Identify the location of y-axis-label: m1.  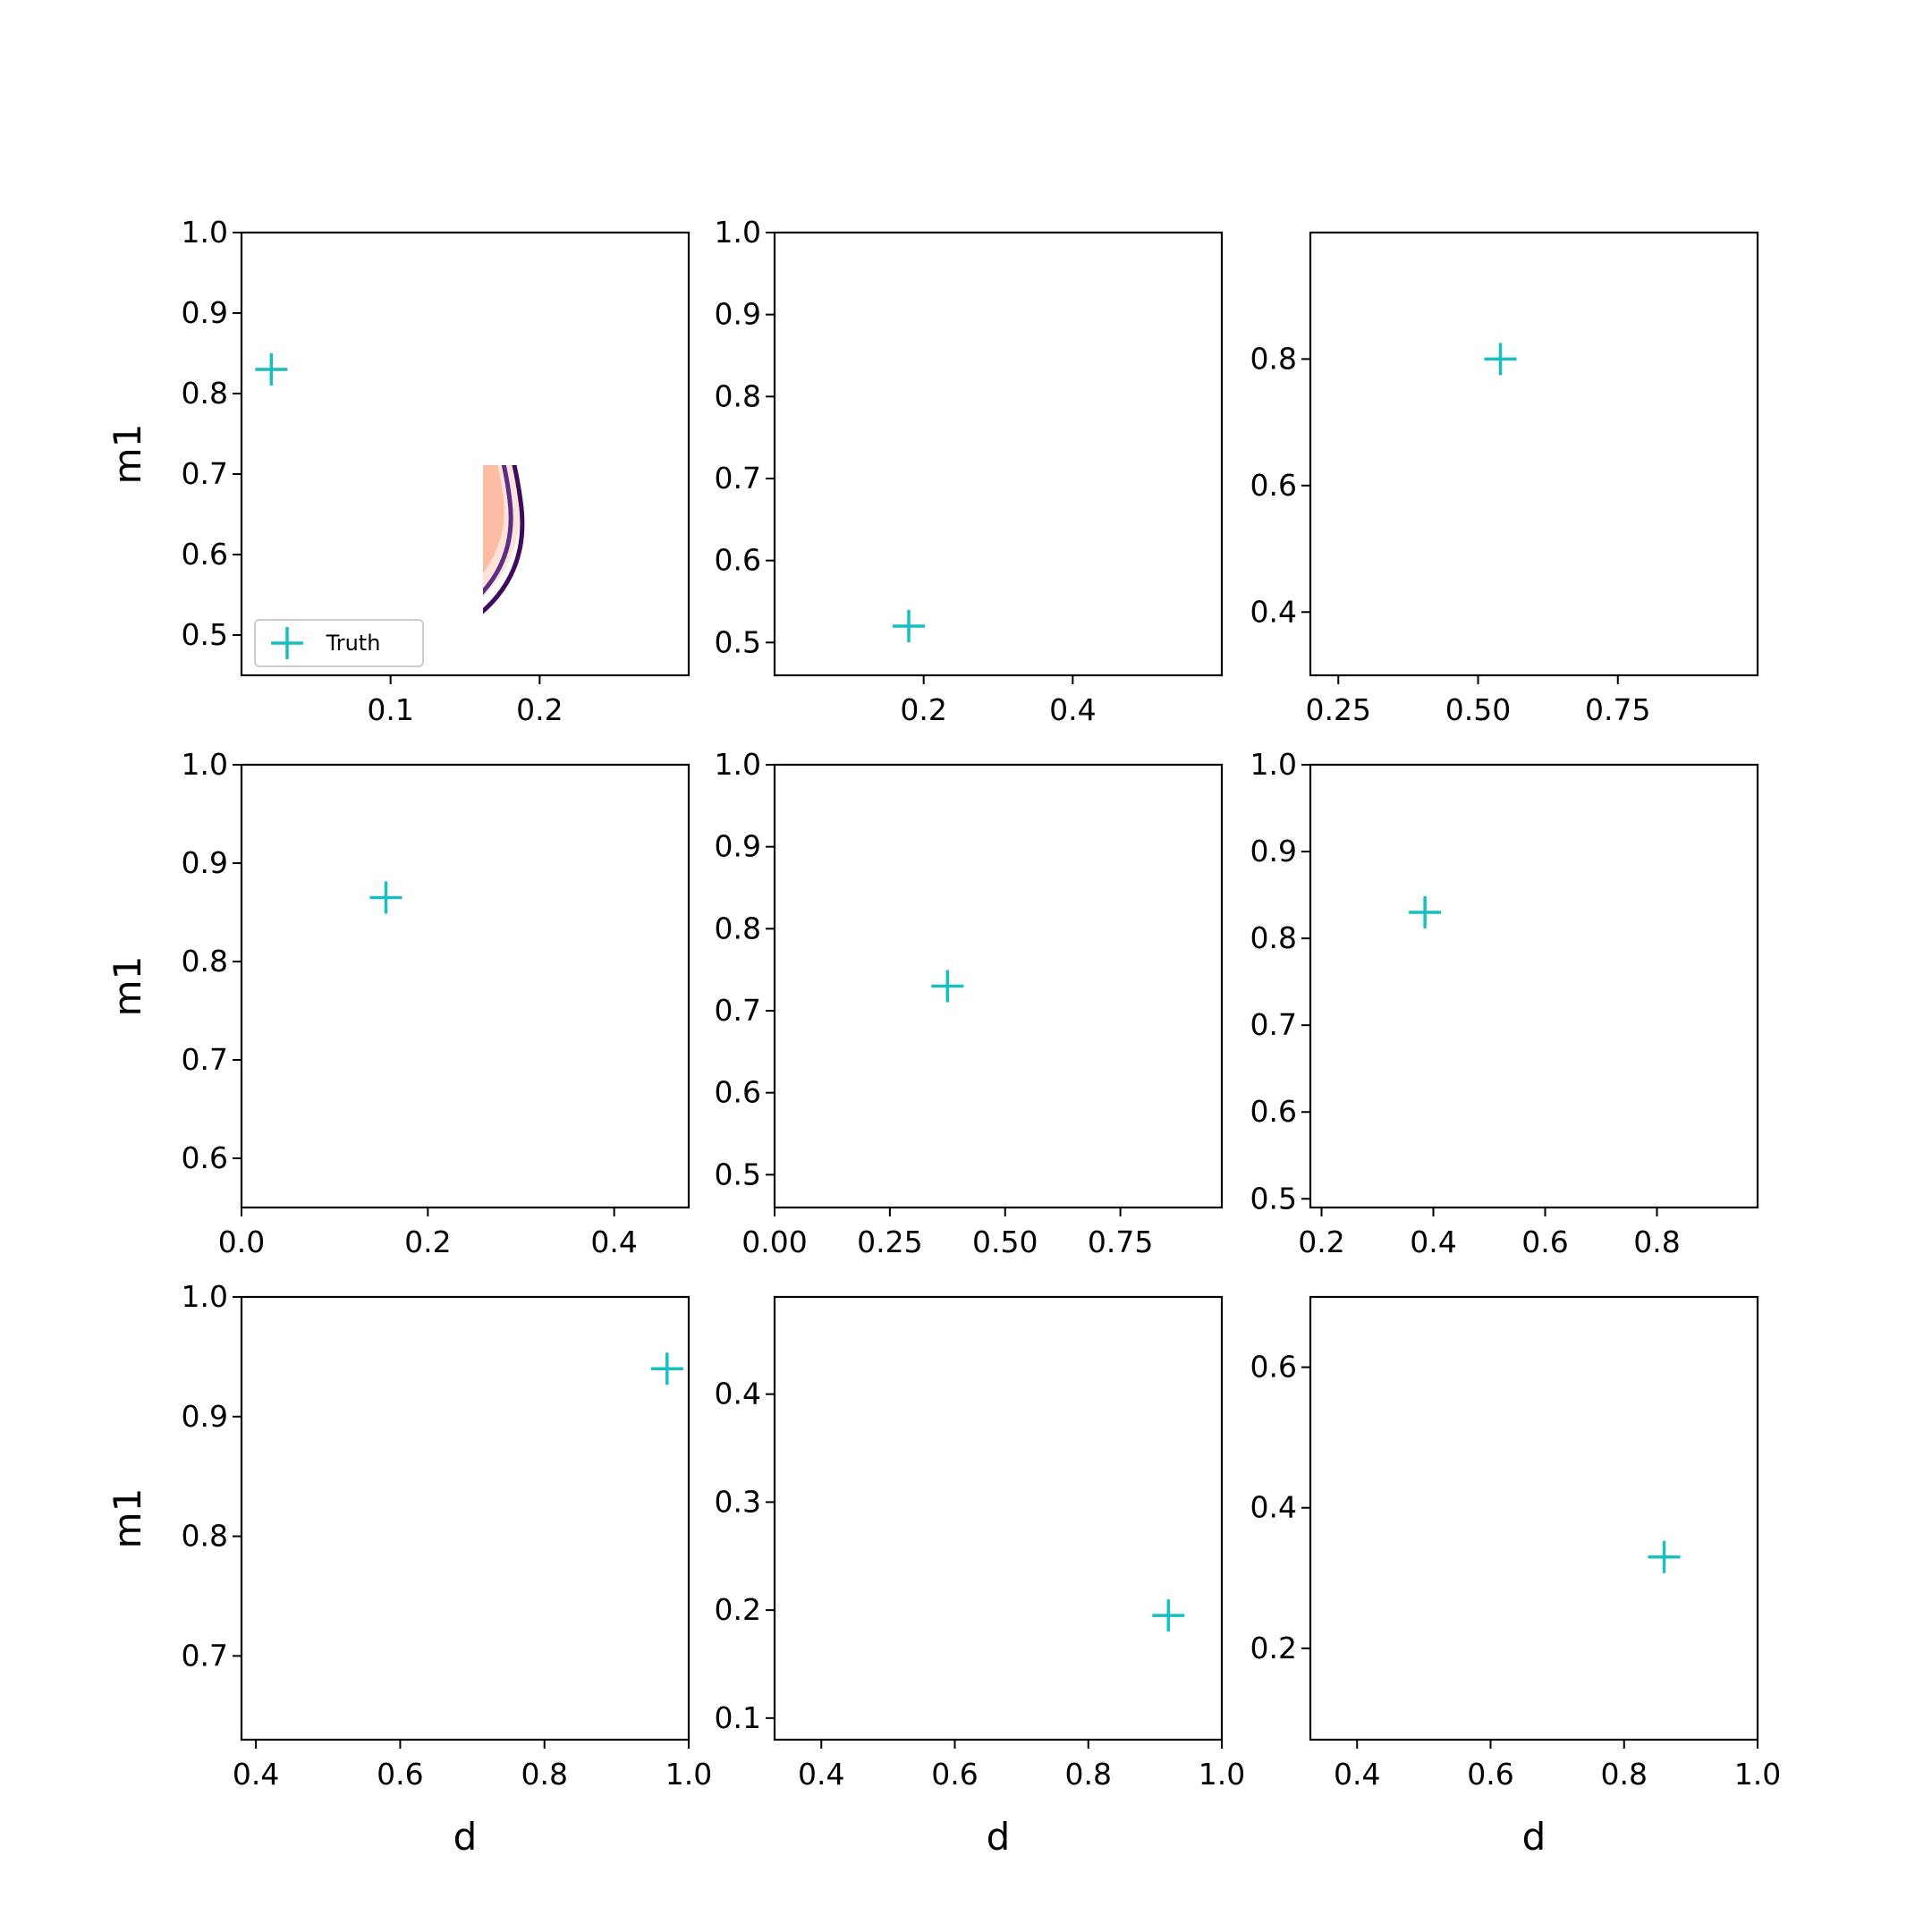
(127, 986).